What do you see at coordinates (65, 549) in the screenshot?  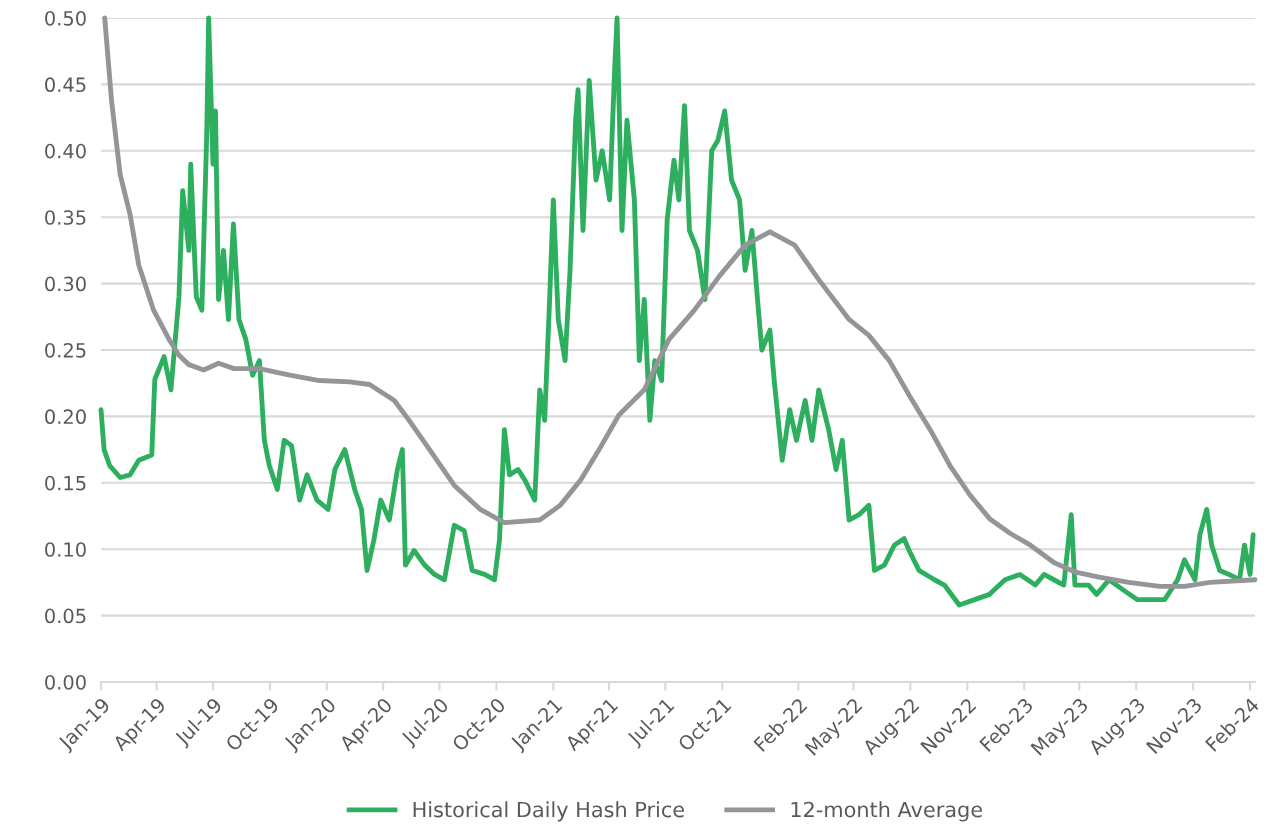 I see `y-tick-label: 0.10` at bounding box center [65, 549].